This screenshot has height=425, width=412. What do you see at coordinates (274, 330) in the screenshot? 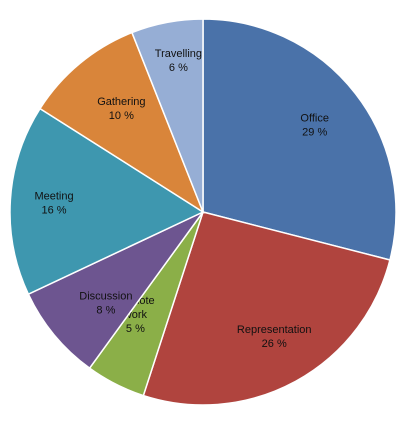
I see `pie-label-representation-1: Representation` at bounding box center [274, 330].